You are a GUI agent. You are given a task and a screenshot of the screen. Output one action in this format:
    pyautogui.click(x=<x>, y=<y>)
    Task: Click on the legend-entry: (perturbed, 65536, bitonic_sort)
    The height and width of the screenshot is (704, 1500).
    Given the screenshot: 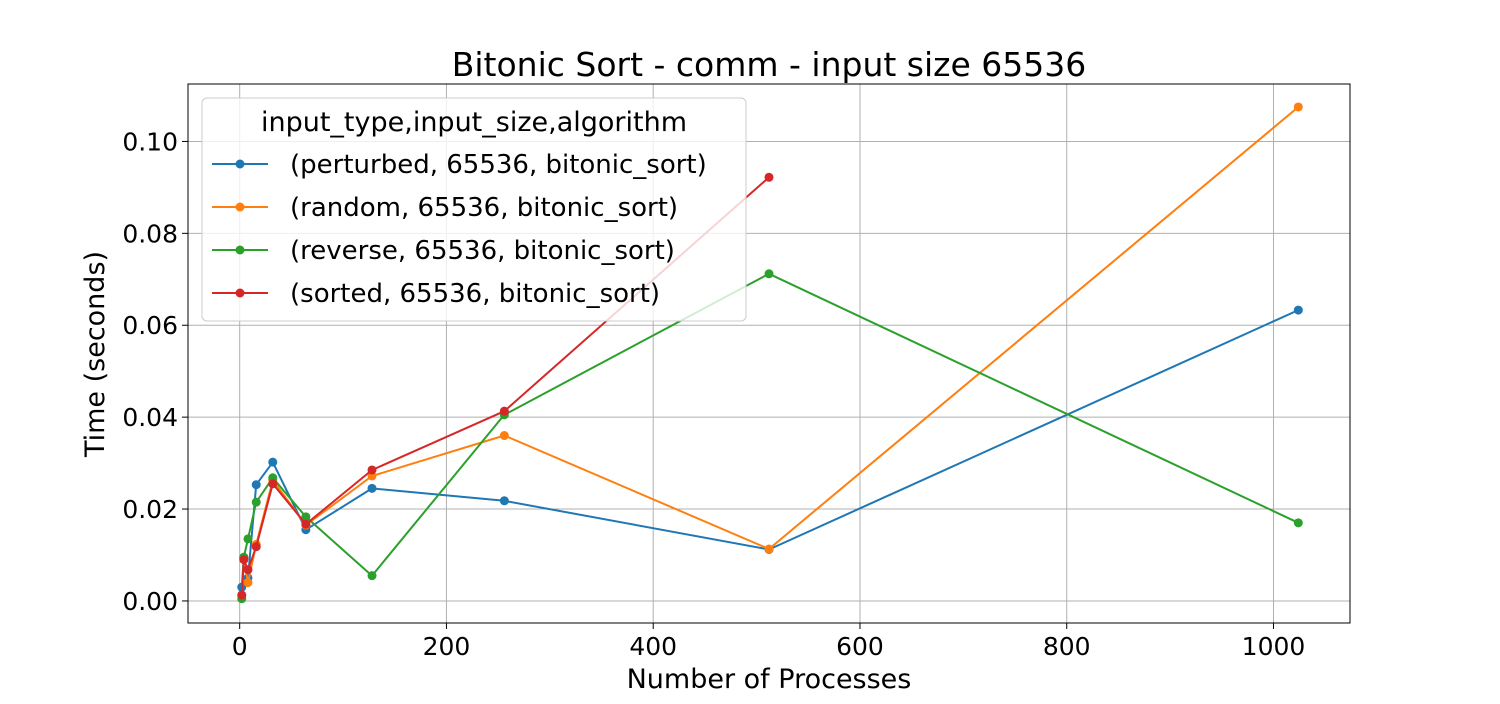 What is the action you would take?
    pyautogui.click(x=459, y=165)
    